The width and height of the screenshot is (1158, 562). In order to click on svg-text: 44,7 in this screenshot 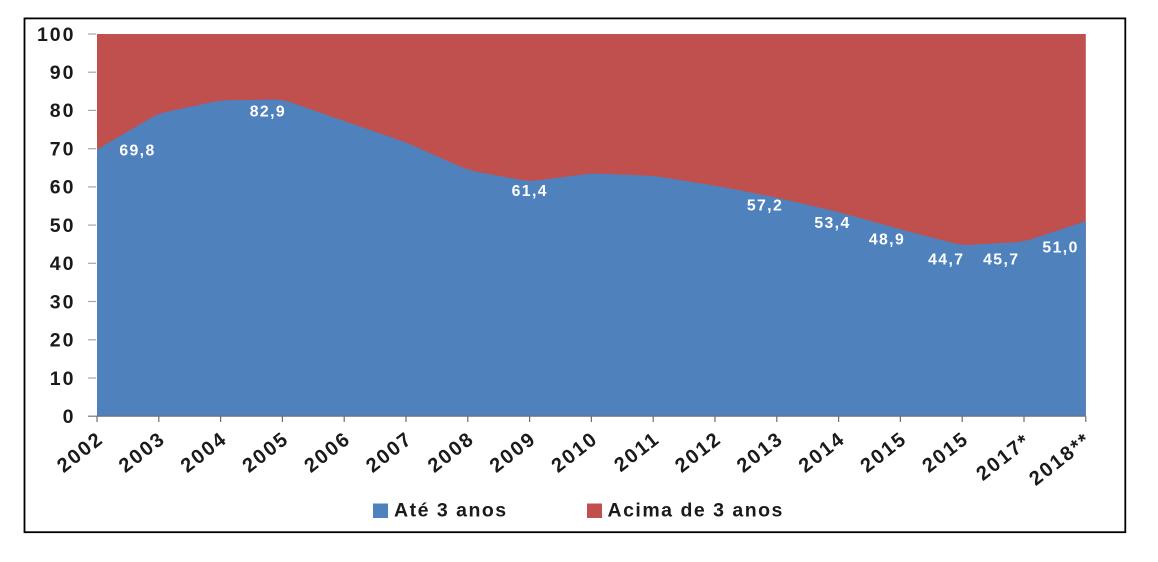, I will do `click(946, 260)`.